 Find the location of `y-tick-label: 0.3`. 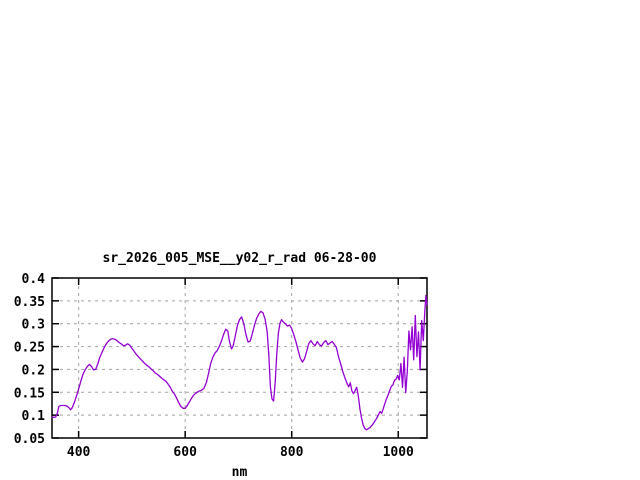

y-tick-label: 0.3 is located at coordinates (33, 325).